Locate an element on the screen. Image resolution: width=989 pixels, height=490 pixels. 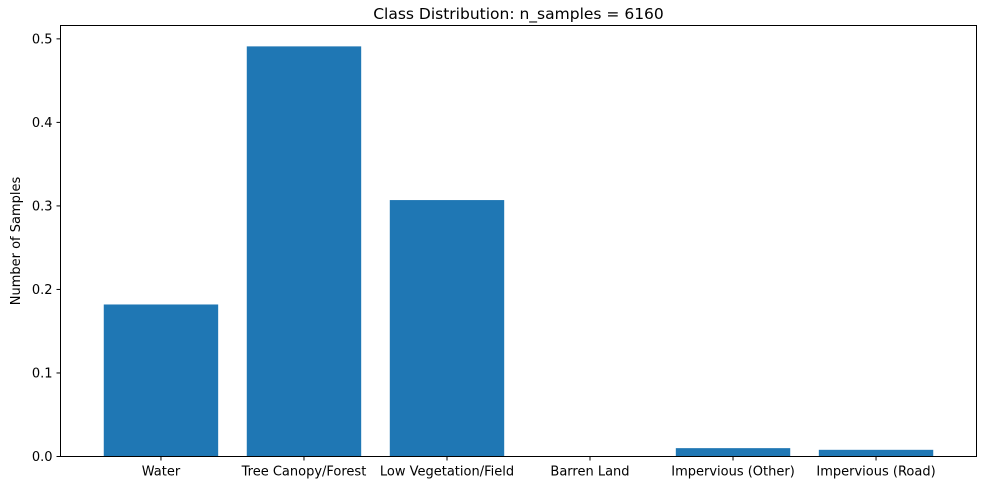
y-tick-label: 0.3 is located at coordinates (42, 206).